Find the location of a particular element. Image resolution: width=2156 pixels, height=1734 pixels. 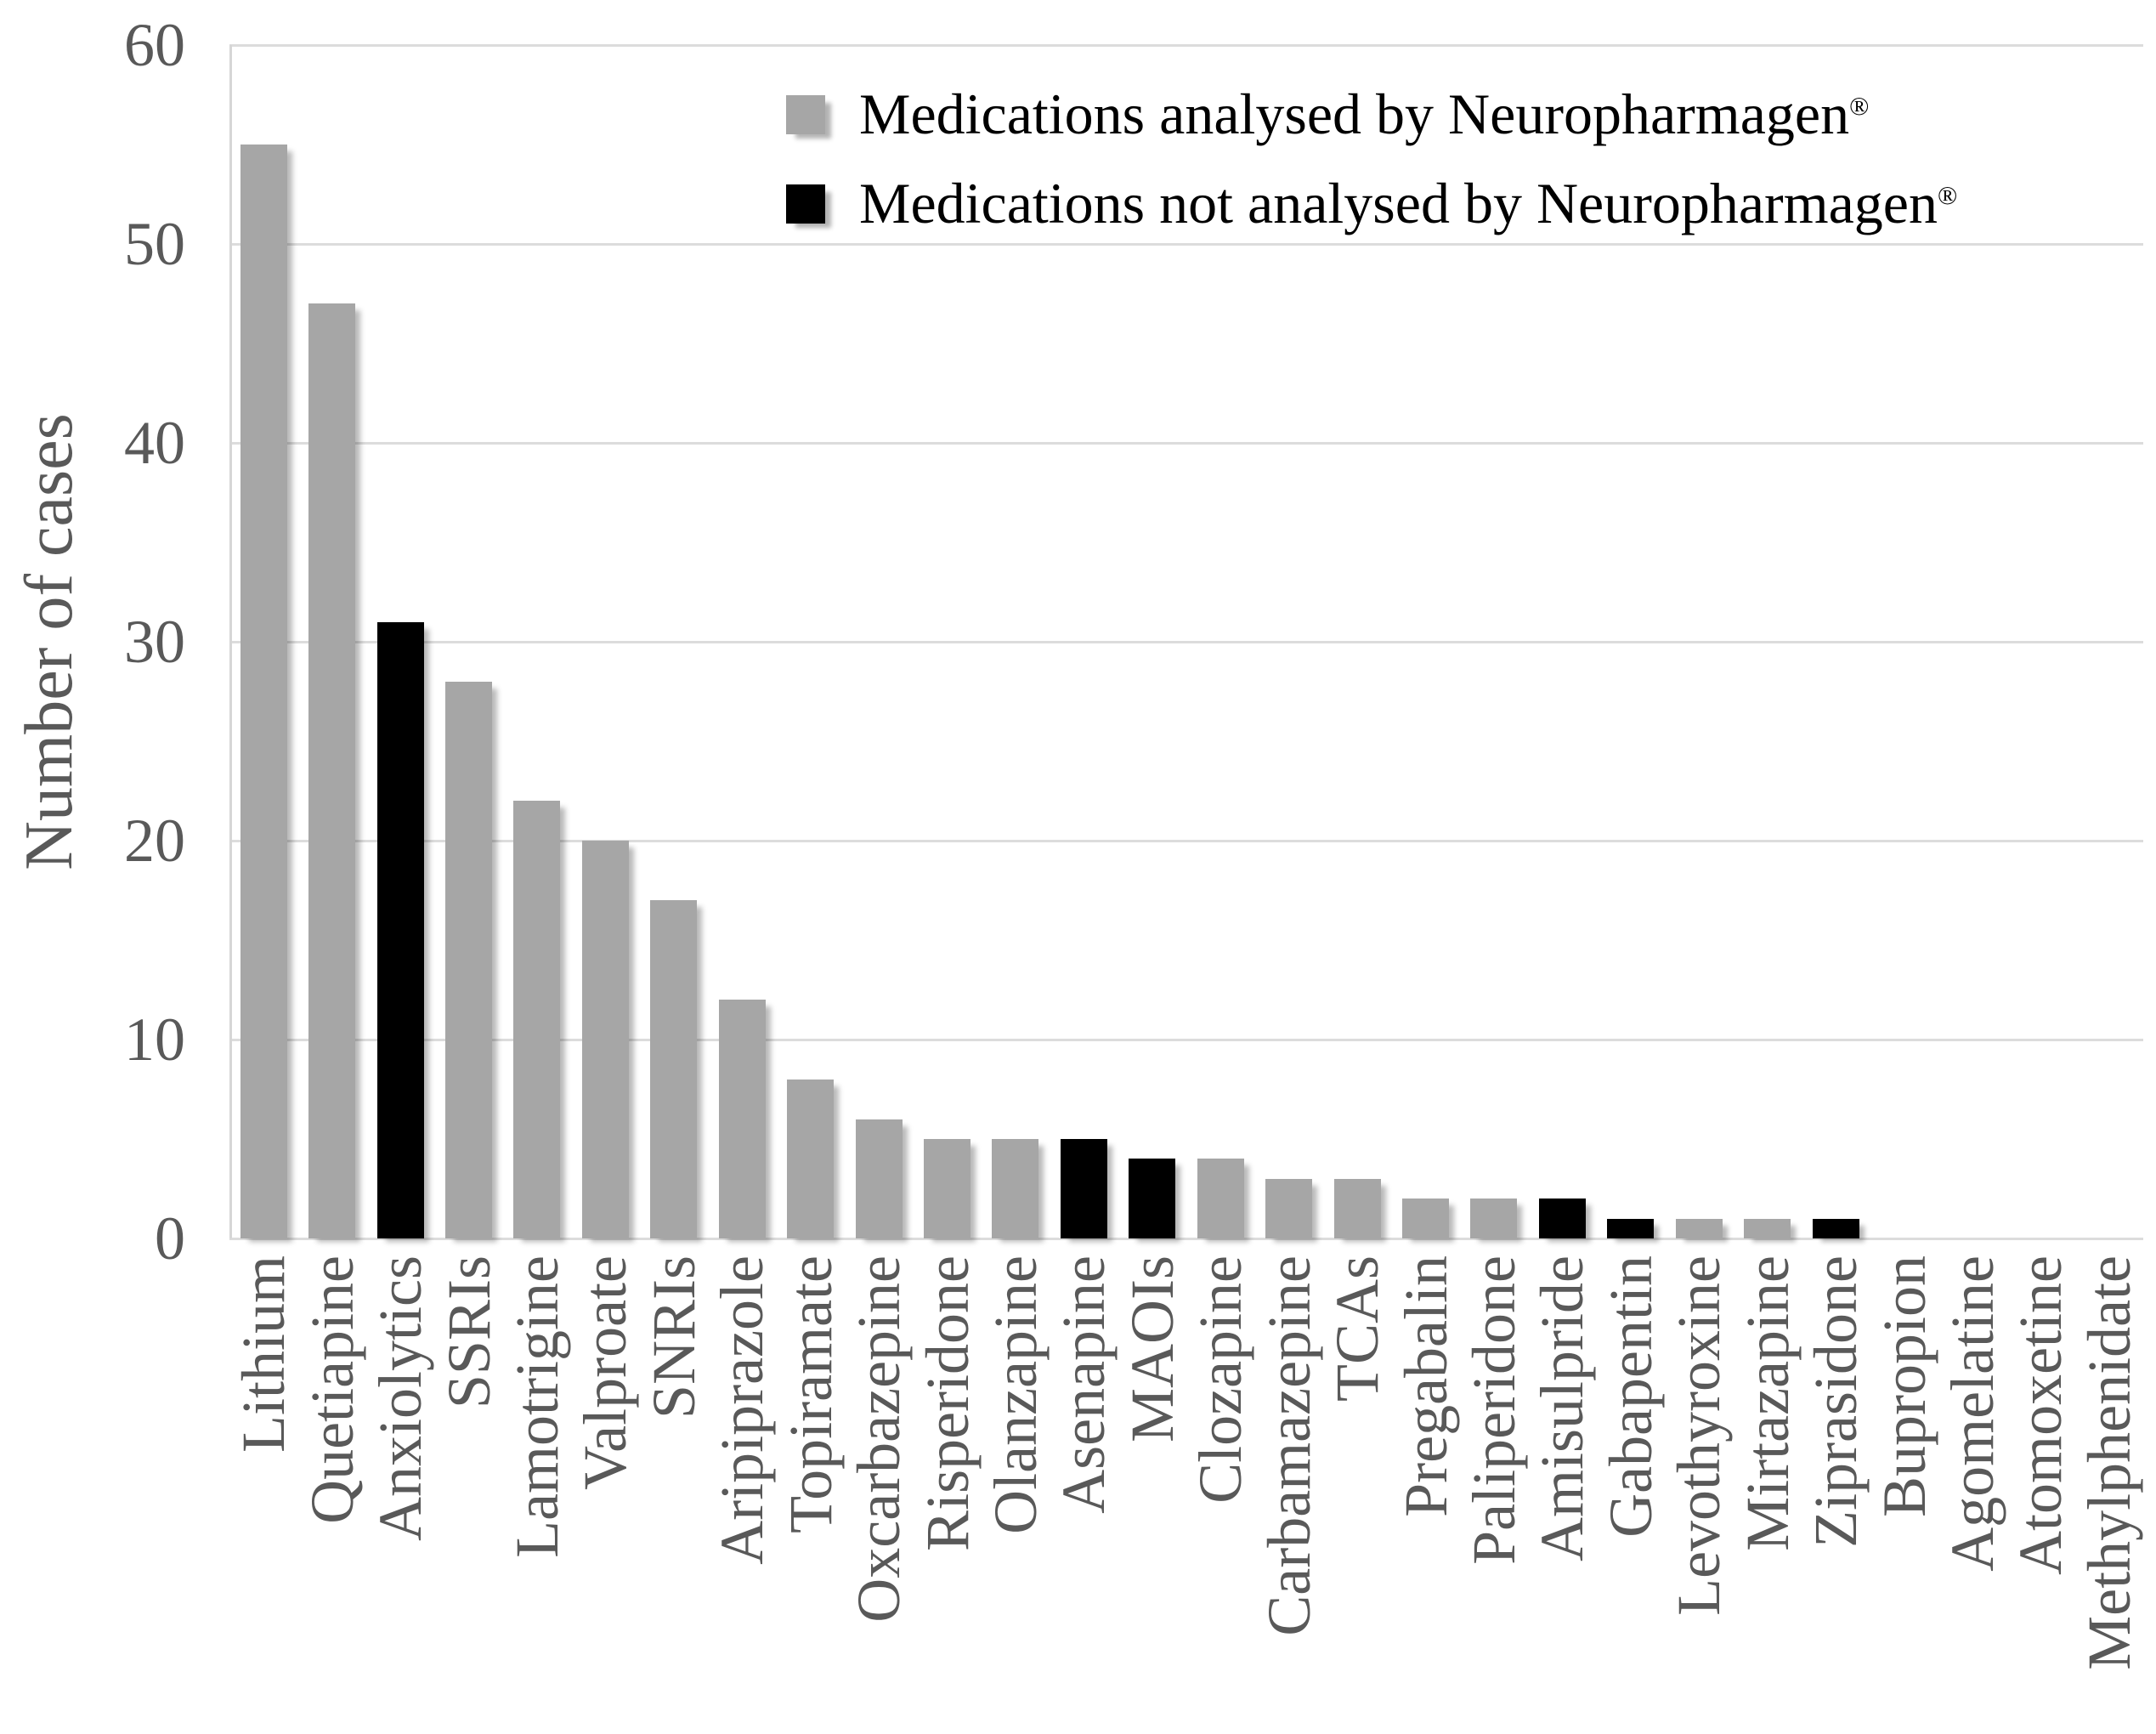

x-tick-label-olanzapine: Olanzapine is located at coordinates (1016, 1394).